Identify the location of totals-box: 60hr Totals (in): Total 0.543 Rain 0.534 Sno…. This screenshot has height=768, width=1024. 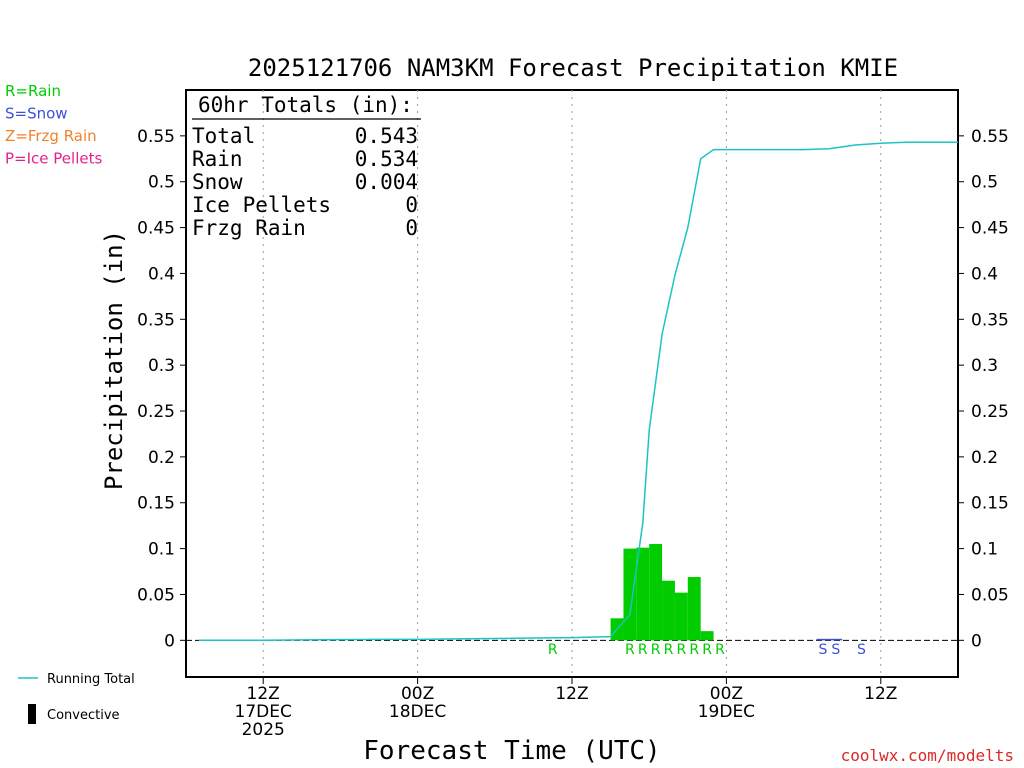
(306, 166).